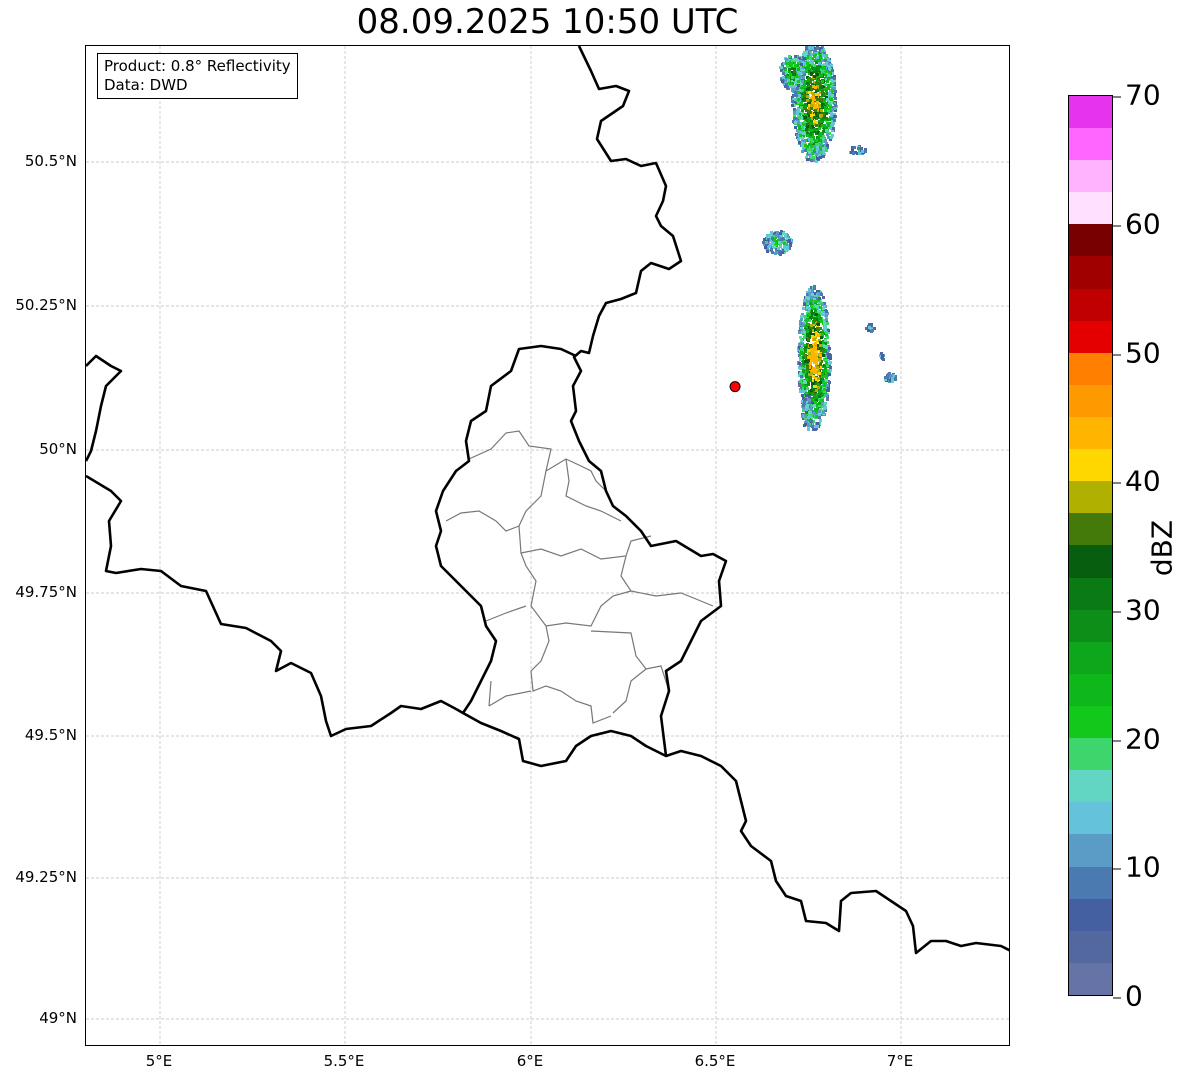  I want to click on radar-site-marker, so click(735, 387).